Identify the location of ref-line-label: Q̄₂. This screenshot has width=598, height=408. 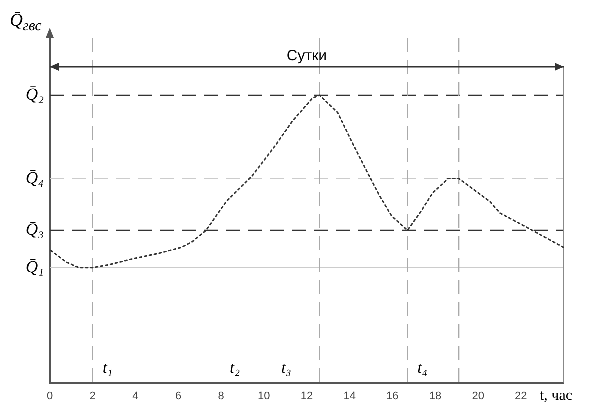
(35, 94).